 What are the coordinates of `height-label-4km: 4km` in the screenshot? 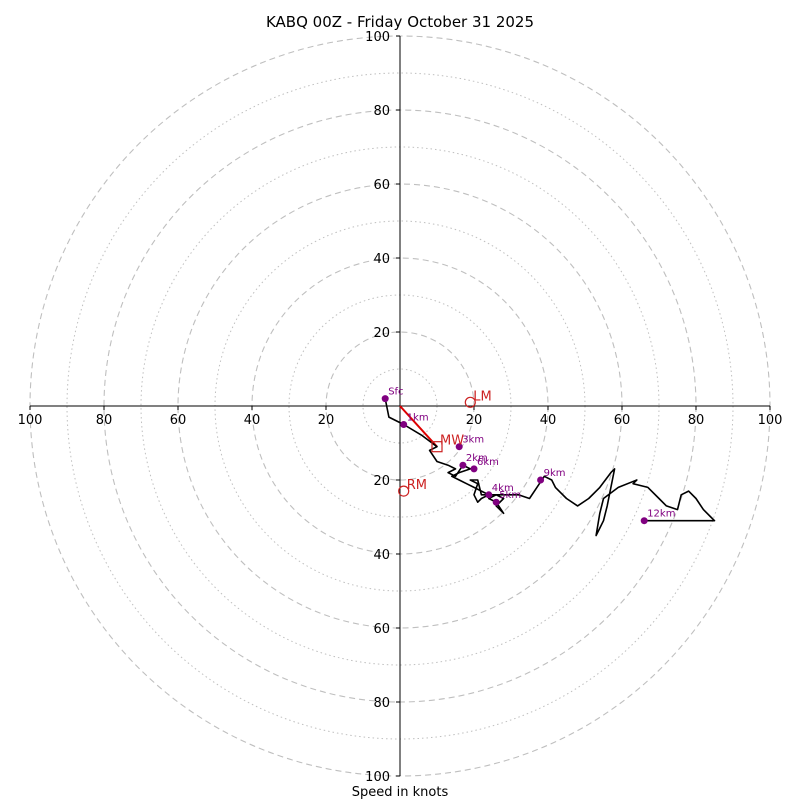 It's located at (503, 488).